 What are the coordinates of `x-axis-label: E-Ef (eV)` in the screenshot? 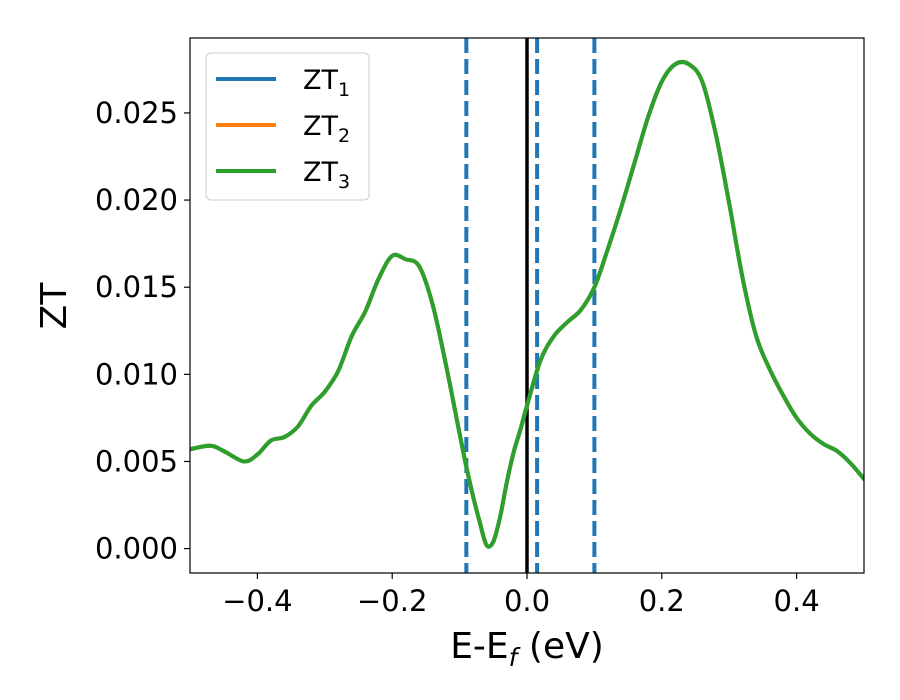 It's located at (527, 649).